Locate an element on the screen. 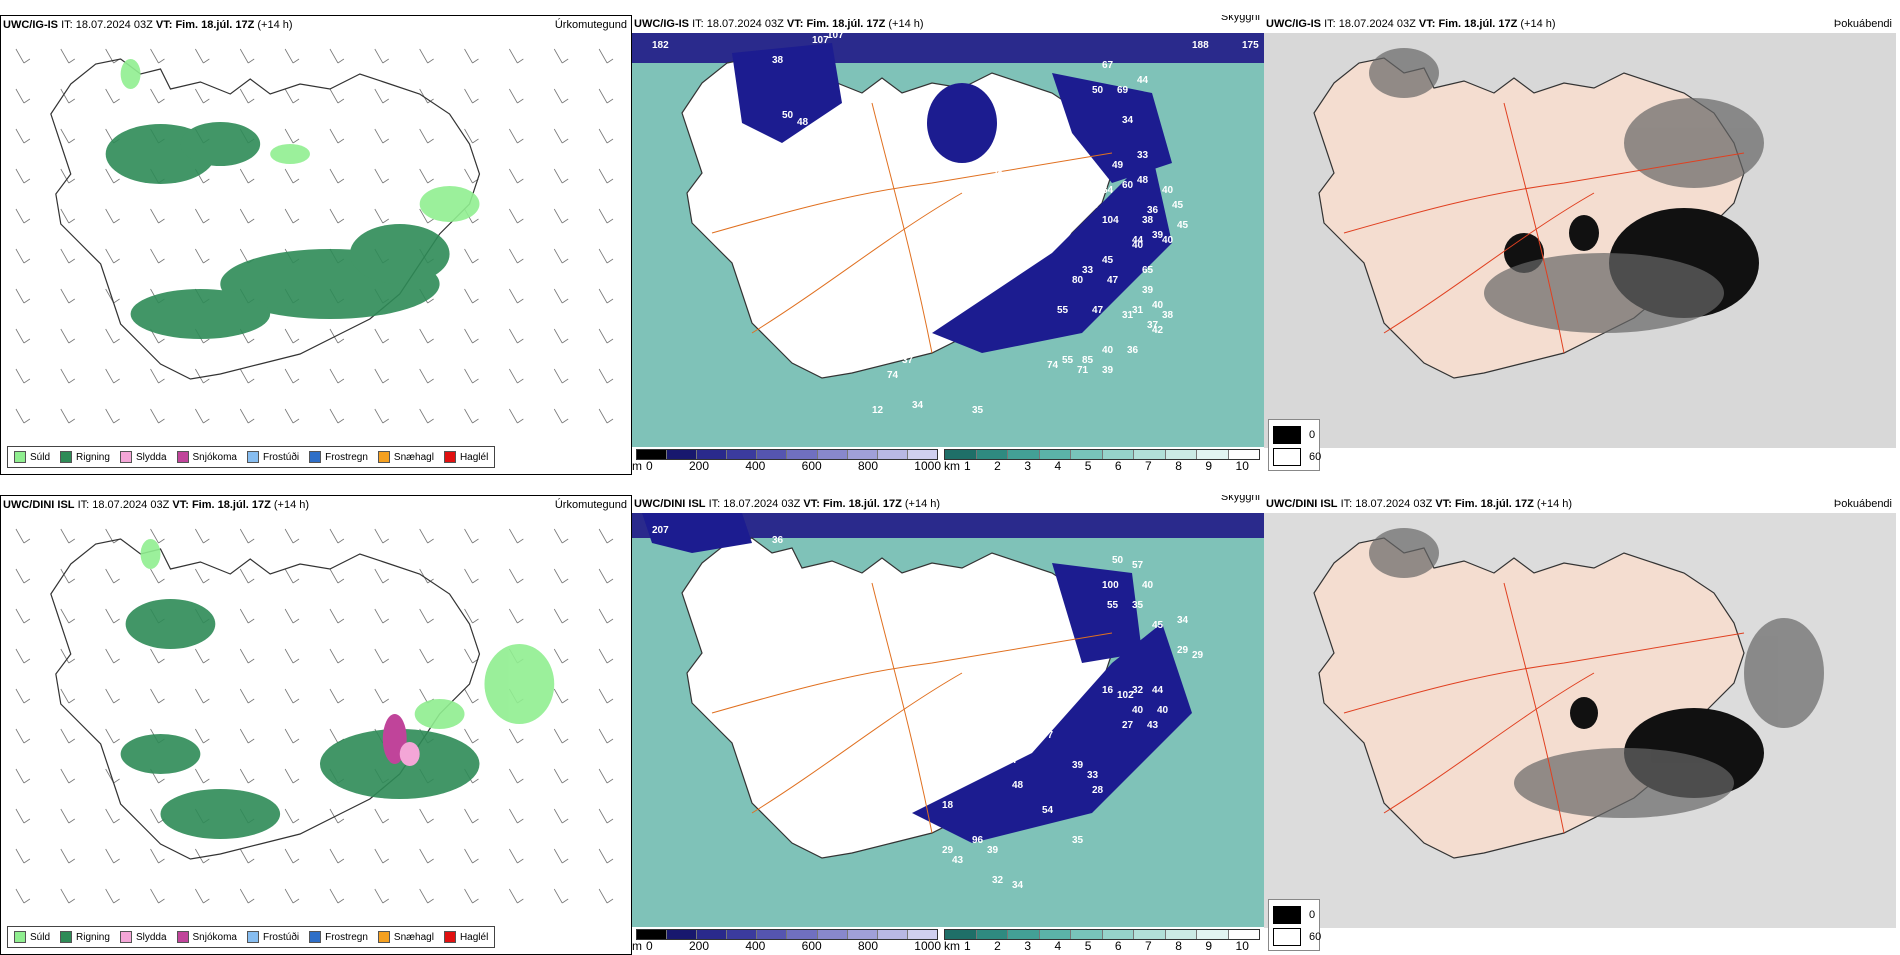 This screenshot has height=955, width=1900. cloud-base-value: 80 is located at coordinates (1078, 280).